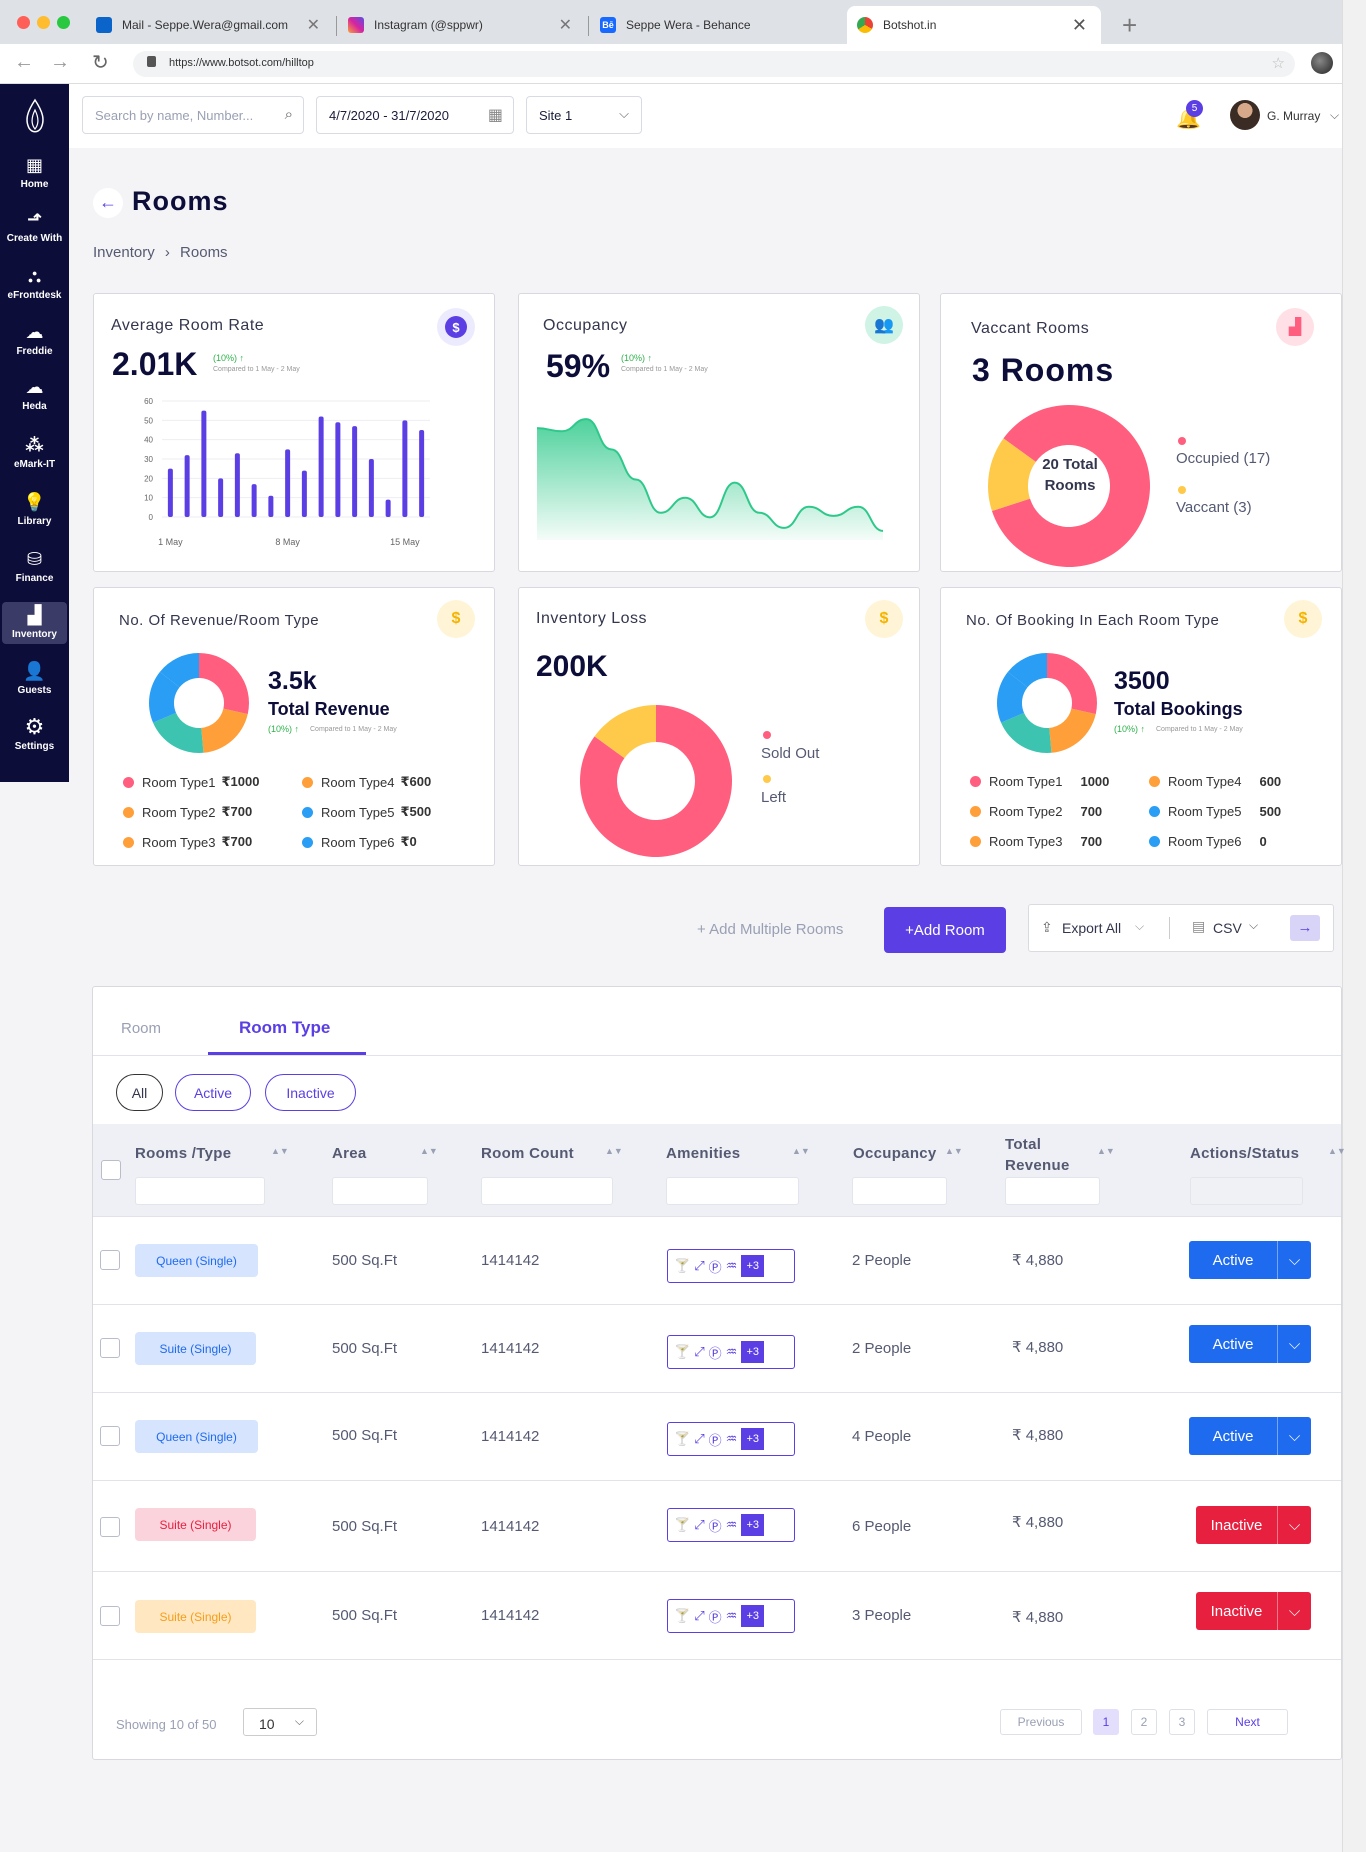  What do you see at coordinates (718, 25) in the screenshot?
I see `browser-tab-behance: Bē Seppe Wera - Behance` at bounding box center [718, 25].